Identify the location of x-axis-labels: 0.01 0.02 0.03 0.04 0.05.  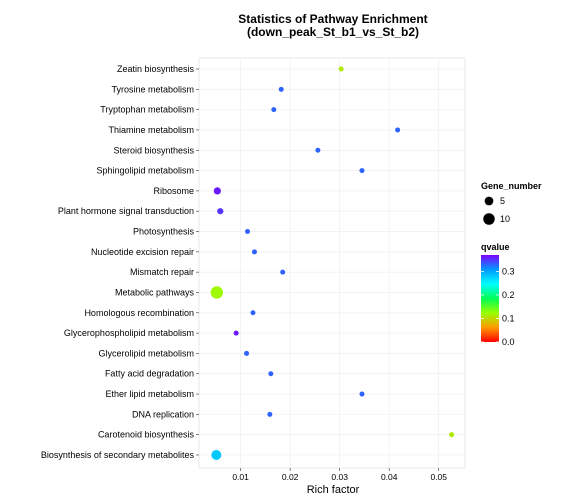
(339, 475).